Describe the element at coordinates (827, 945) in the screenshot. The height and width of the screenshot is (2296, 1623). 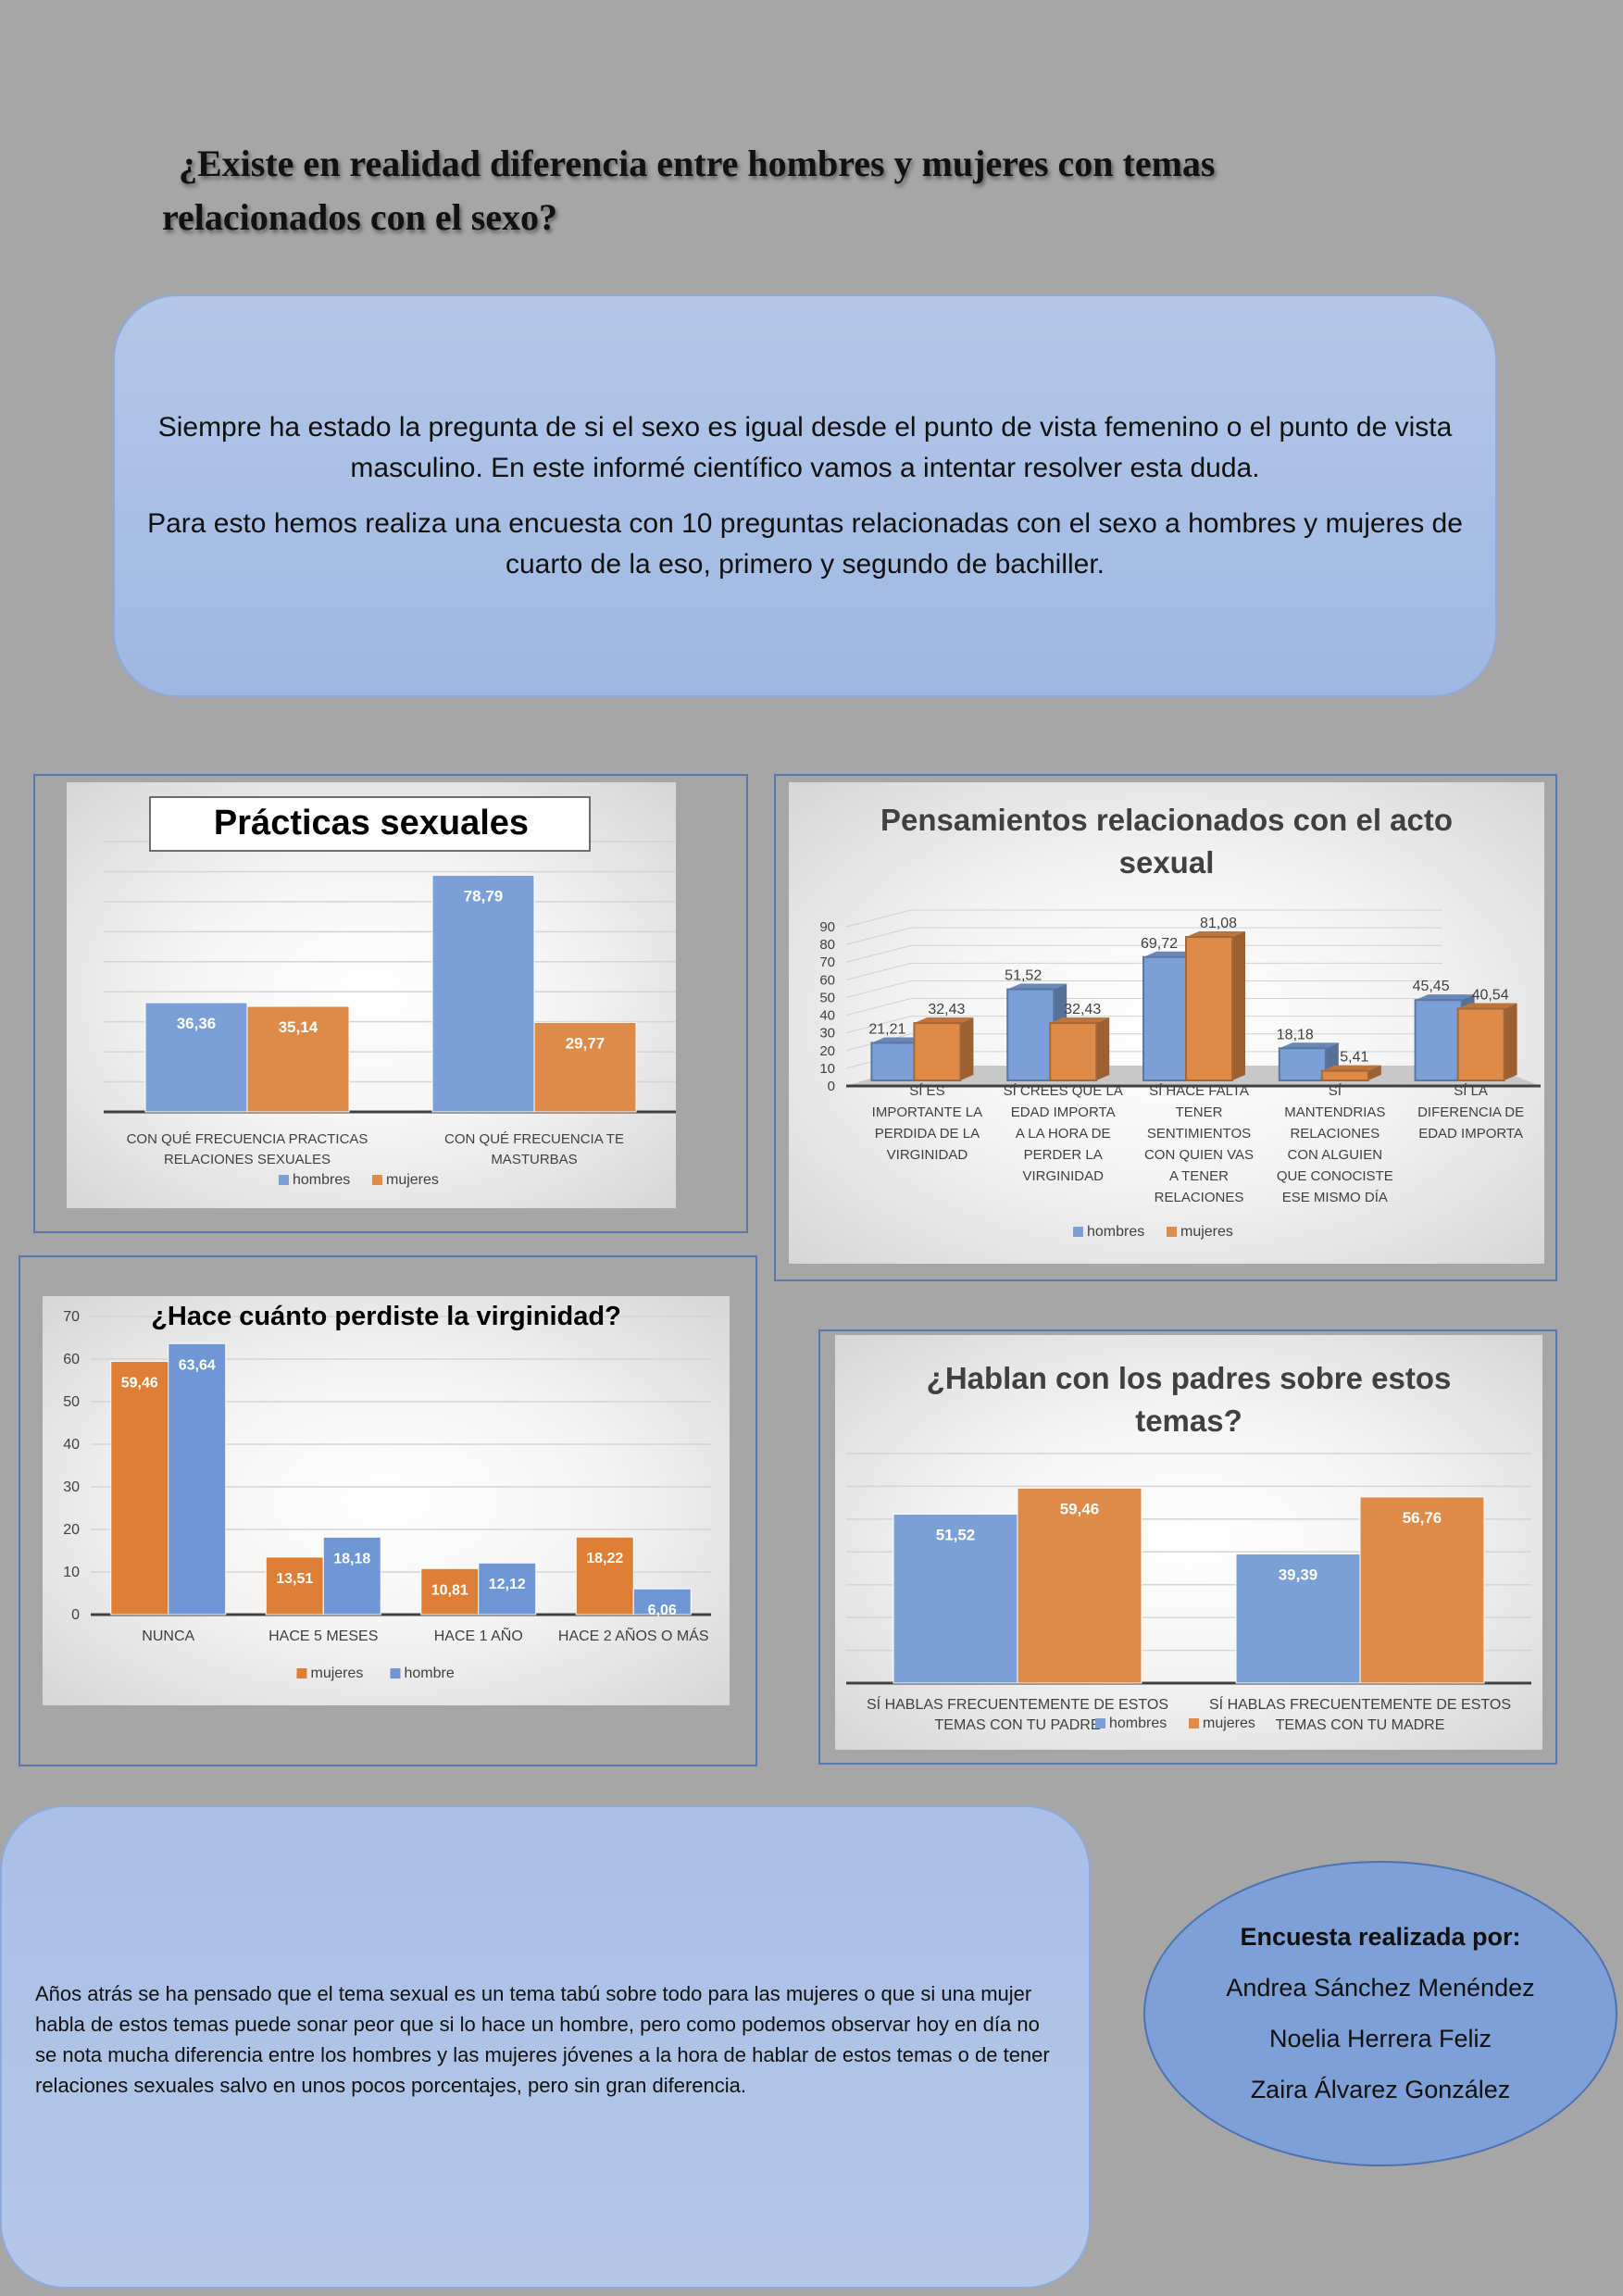
I see `y-tick-label: 80` at that location.